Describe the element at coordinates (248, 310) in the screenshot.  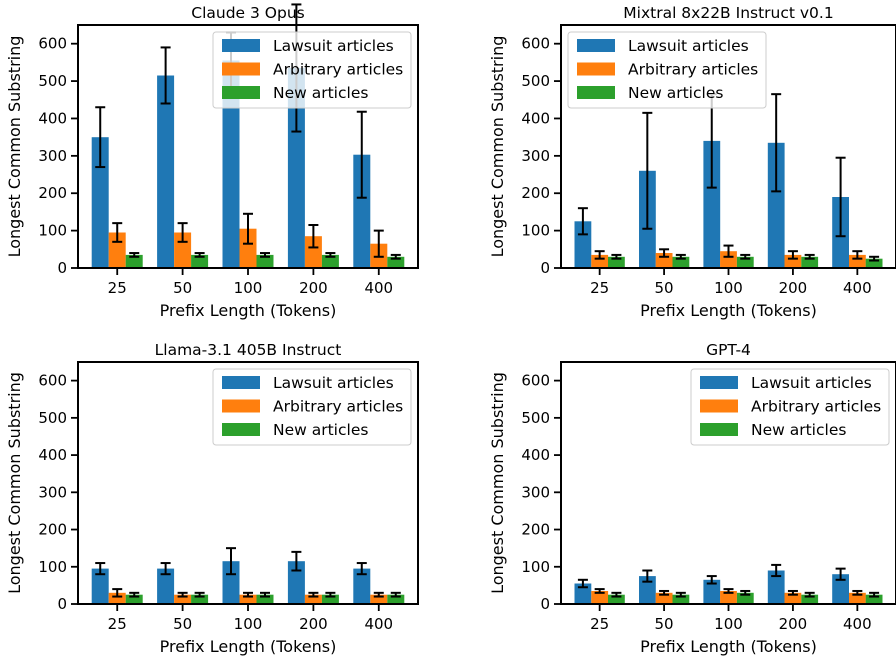
I see `x-axis-label: Prefix Length (Tokens)` at that location.